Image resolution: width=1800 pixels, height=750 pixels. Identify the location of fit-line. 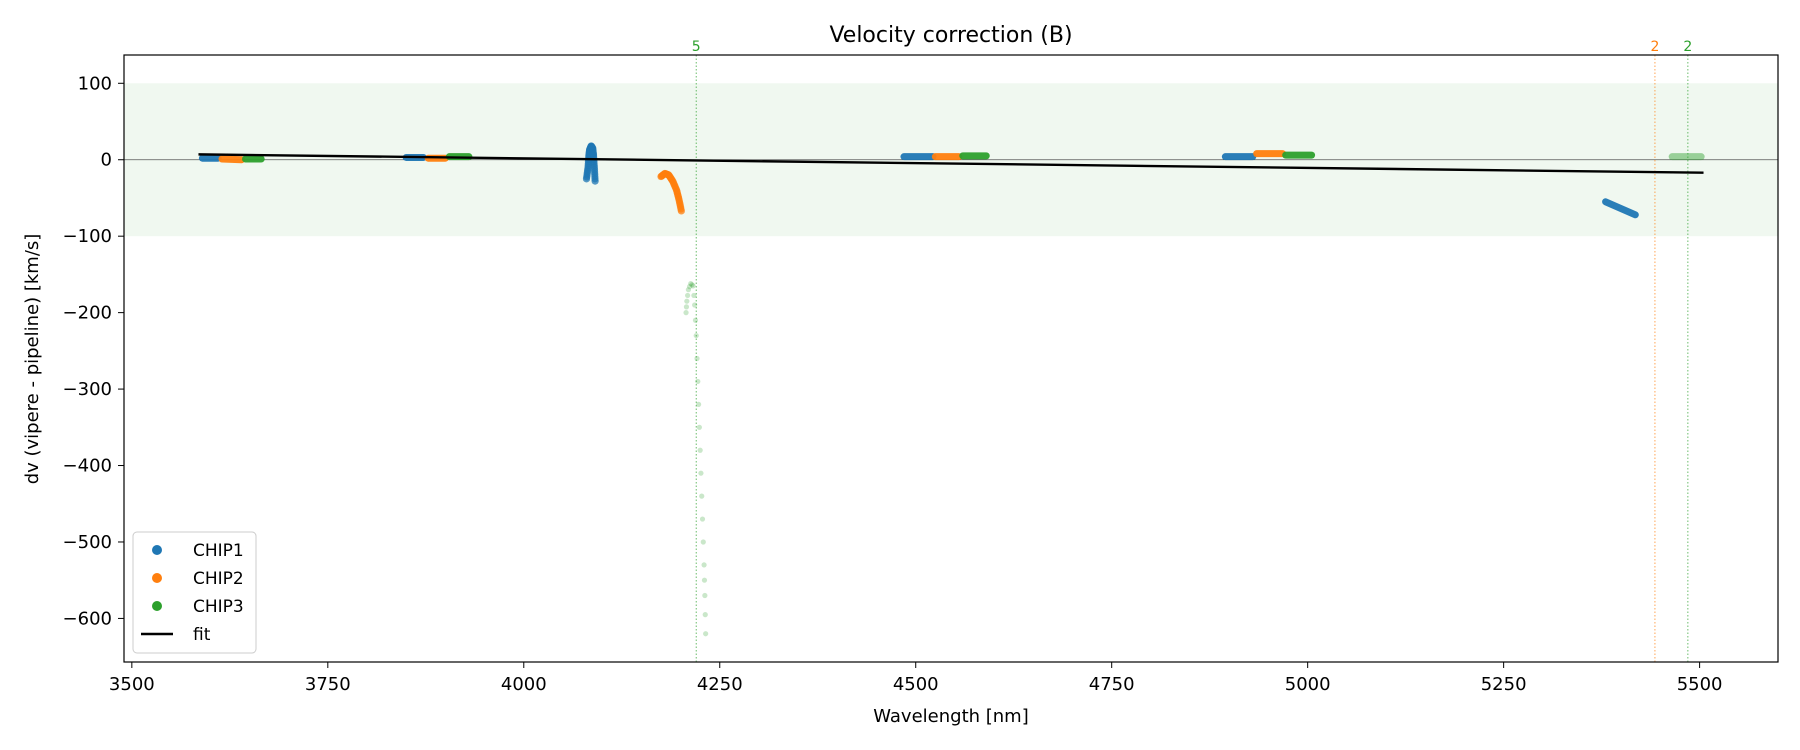
(951, 163).